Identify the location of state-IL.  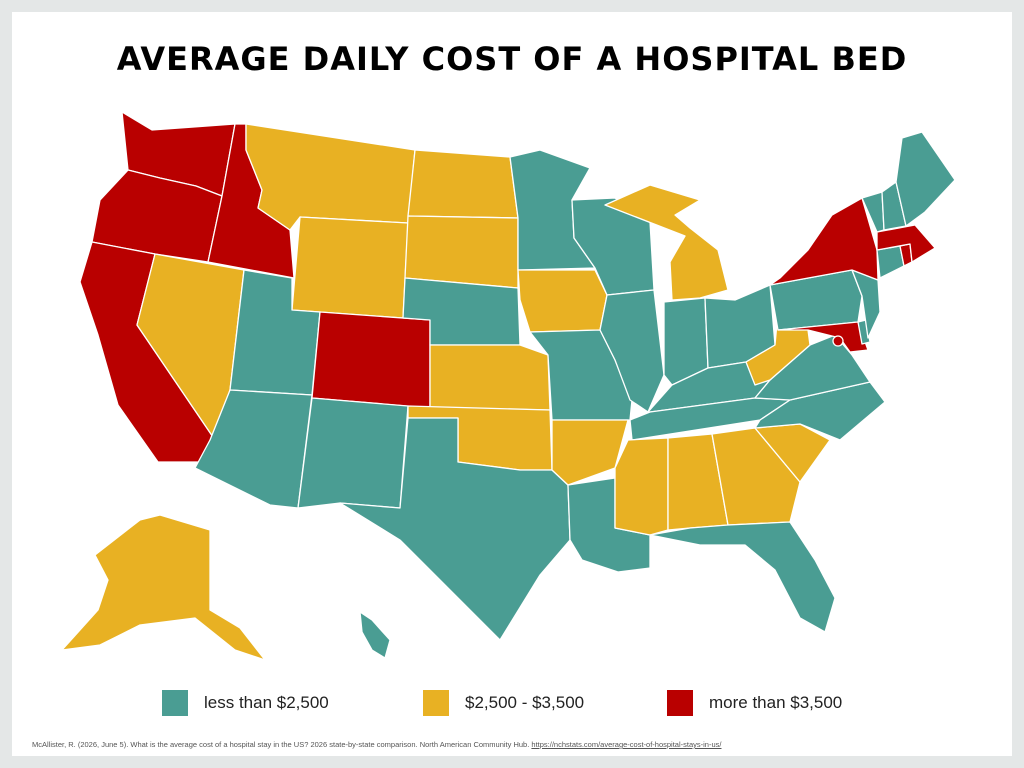
(632, 351).